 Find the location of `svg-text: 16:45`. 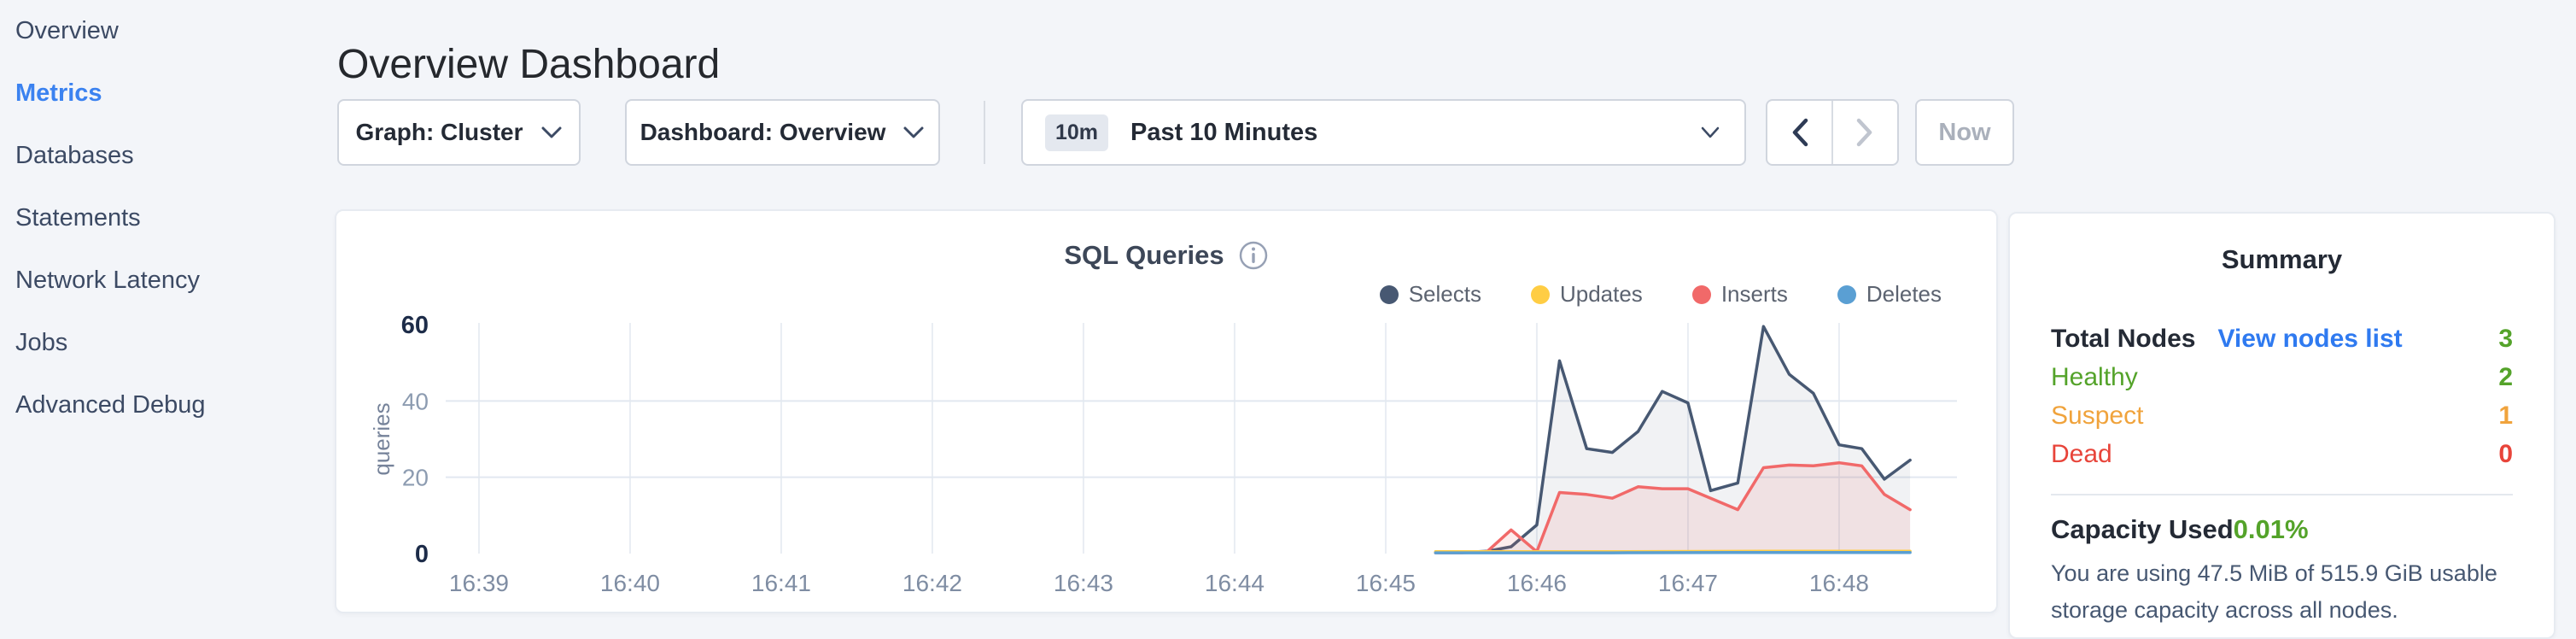

svg-text: 16:45 is located at coordinates (1386, 583).